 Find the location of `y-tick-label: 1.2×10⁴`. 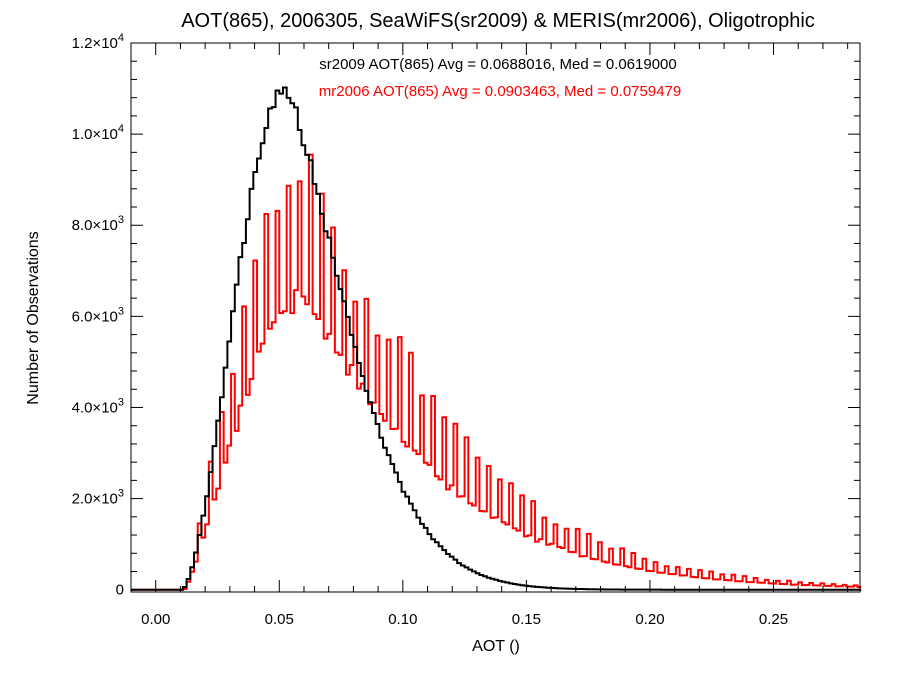

y-tick-label: 1.2×10⁴ is located at coordinates (98, 42).